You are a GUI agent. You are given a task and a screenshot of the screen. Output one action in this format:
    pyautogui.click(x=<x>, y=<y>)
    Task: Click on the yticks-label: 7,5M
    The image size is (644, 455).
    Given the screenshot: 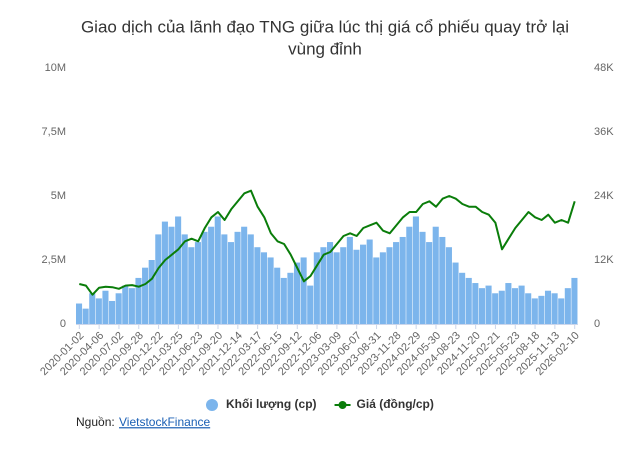 What is the action you would take?
    pyautogui.click(x=54, y=132)
    